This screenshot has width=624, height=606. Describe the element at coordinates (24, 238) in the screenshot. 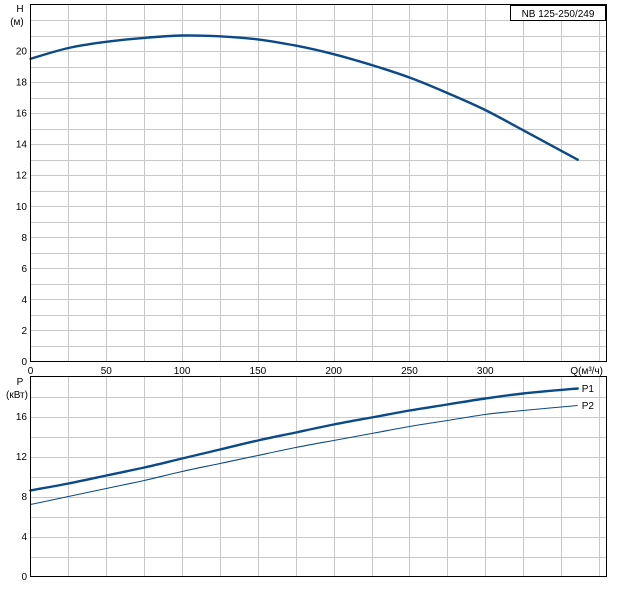

I see `head-tick-label: 8` at that location.